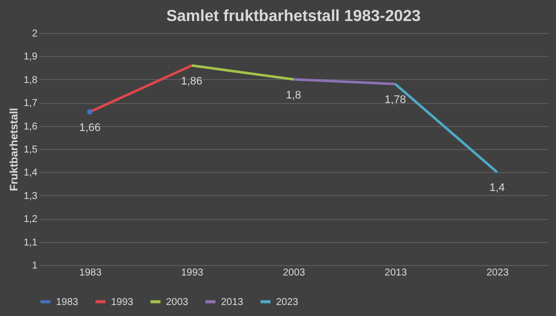 This screenshot has width=556, height=316. I want to click on legend-label: 2023, so click(287, 302).